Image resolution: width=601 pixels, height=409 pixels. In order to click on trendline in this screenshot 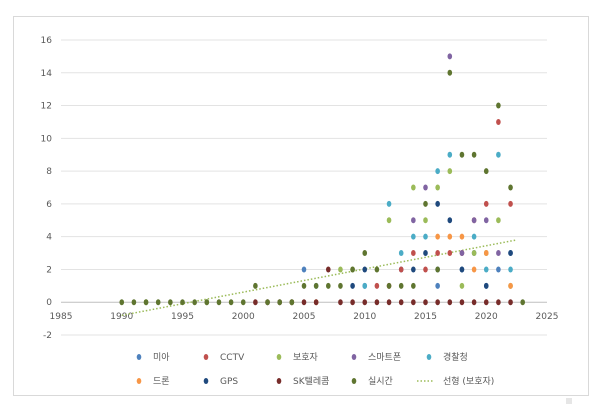, I will do `click(319, 278)`.